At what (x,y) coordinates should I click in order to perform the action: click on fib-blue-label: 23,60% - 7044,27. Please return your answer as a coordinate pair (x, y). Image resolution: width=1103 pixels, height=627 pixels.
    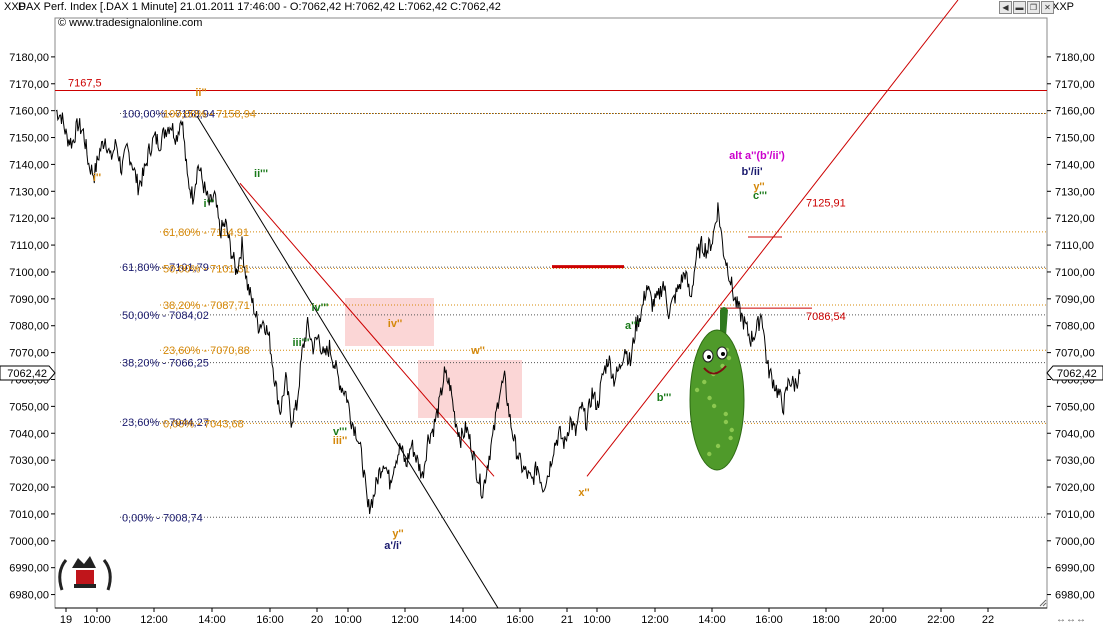
    Looking at the image, I should click on (165, 423).